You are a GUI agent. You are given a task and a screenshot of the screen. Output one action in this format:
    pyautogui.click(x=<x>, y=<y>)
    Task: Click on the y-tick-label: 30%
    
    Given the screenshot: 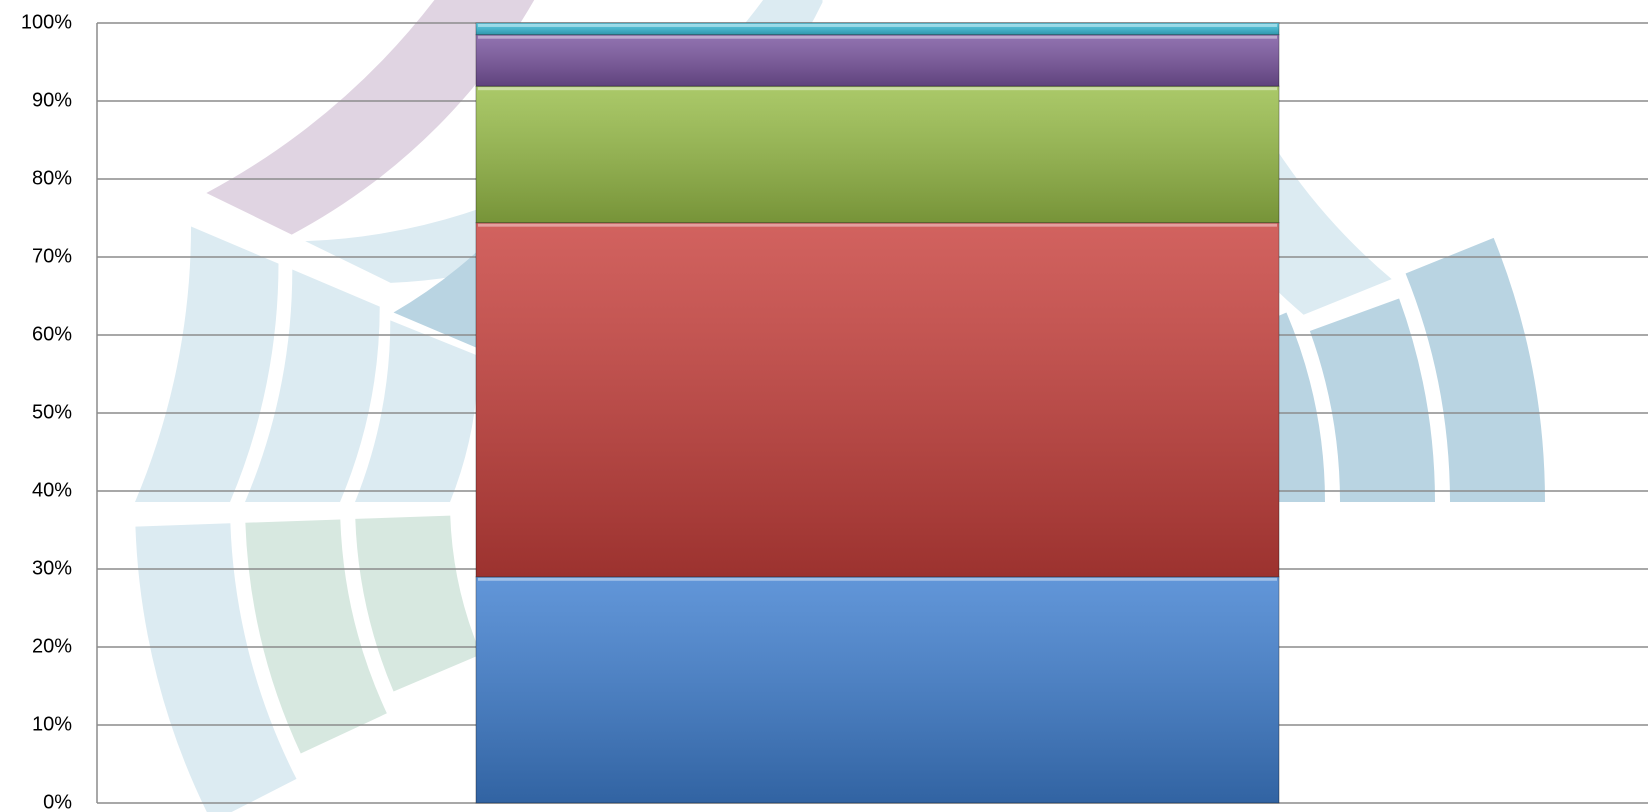 What is the action you would take?
    pyautogui.click(x=52, y=568)
    